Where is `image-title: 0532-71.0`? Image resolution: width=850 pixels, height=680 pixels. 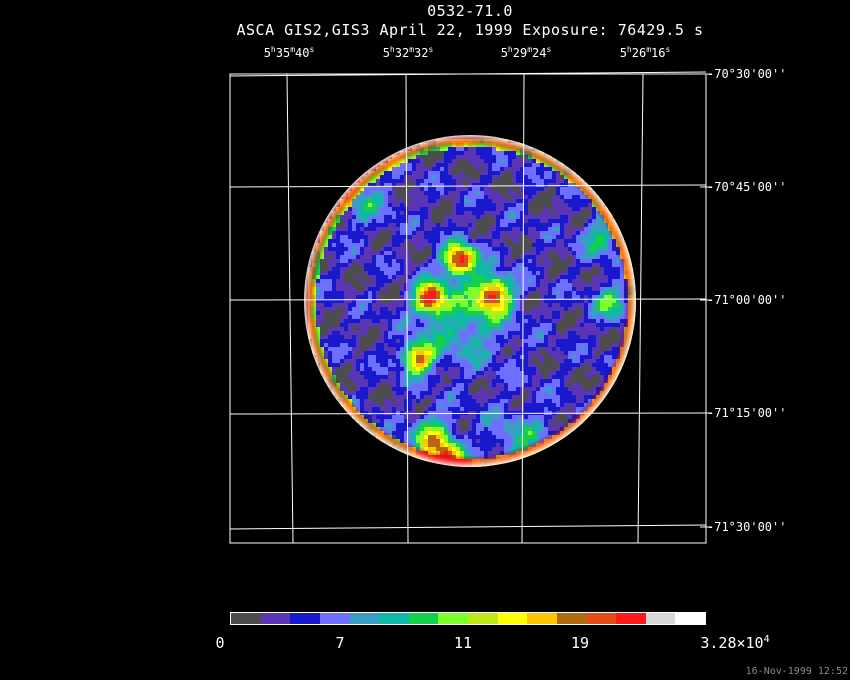 image-title: 0532-71.0 is located at coordinates (470, 11).